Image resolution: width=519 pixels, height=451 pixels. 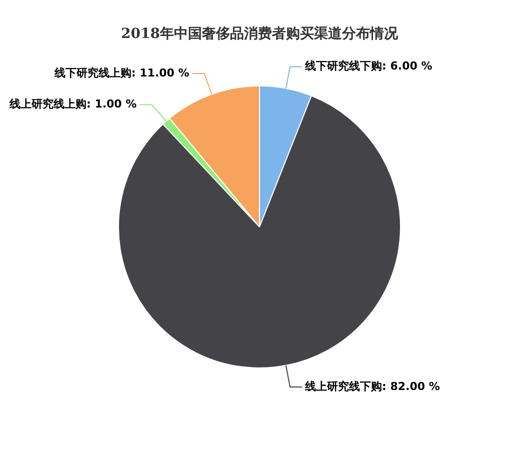 I want to click on slice-label: 线上研究线下购: 82.00 %, so click(x=372, y=386).